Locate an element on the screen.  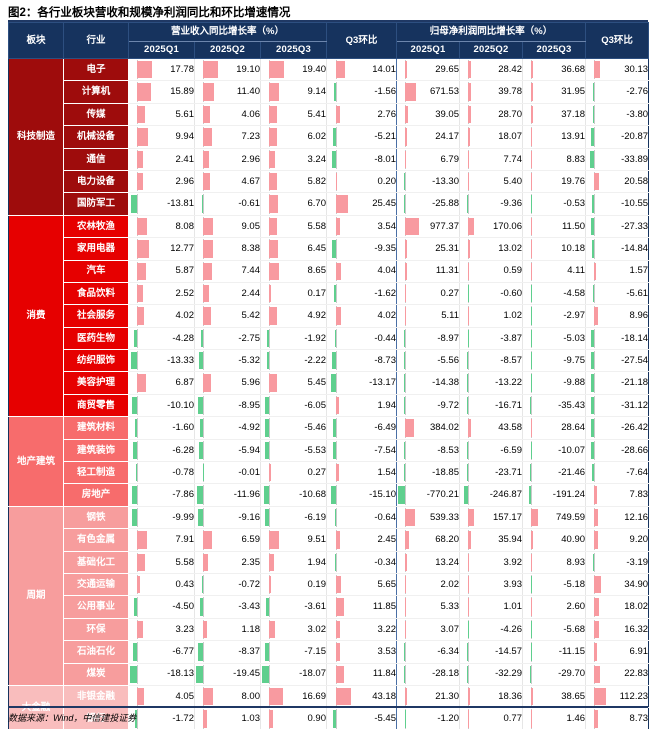
data-cell: 2.02 is located at coordinates (428, 585).